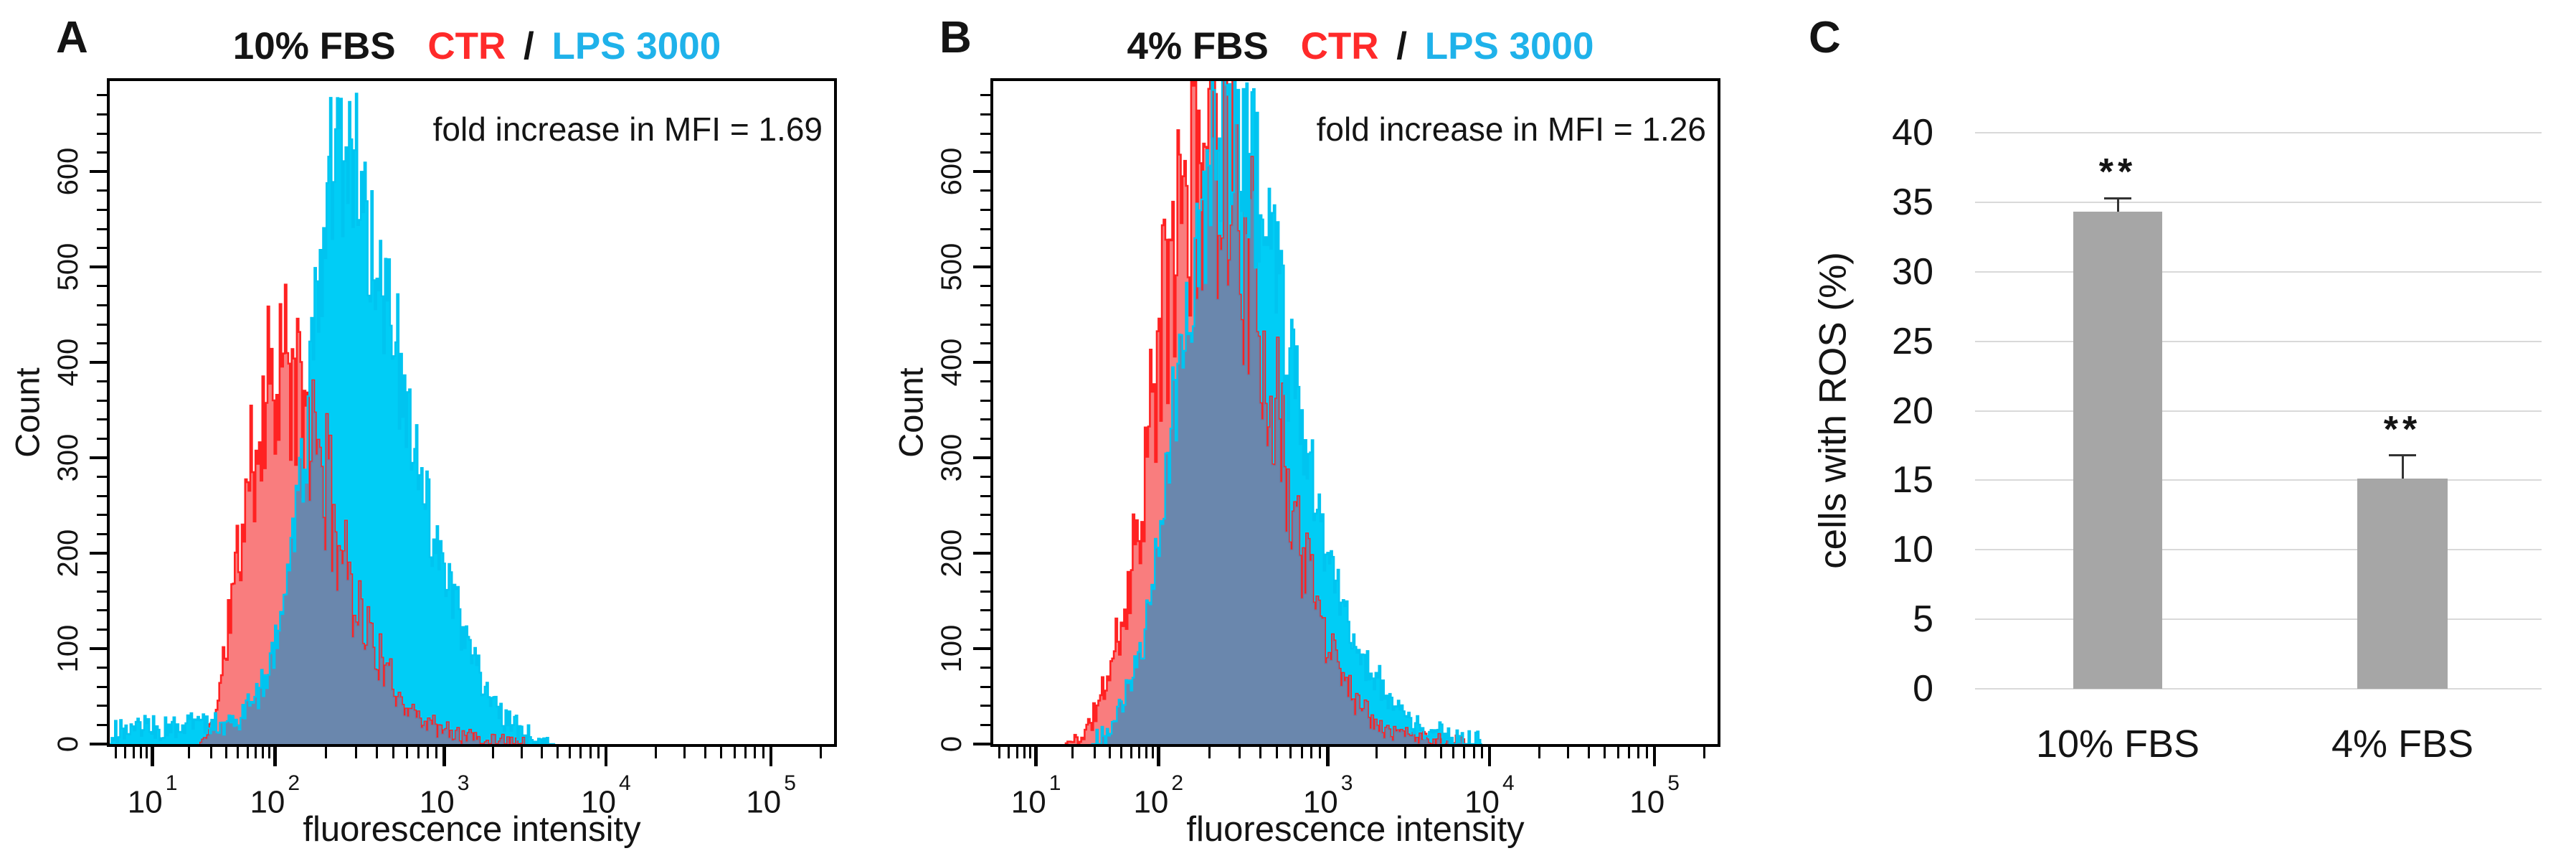  Describe the element at coordinates (1912, 411) in the screenshot. I see `bar-y-axis-tick-label: 20` at that location.